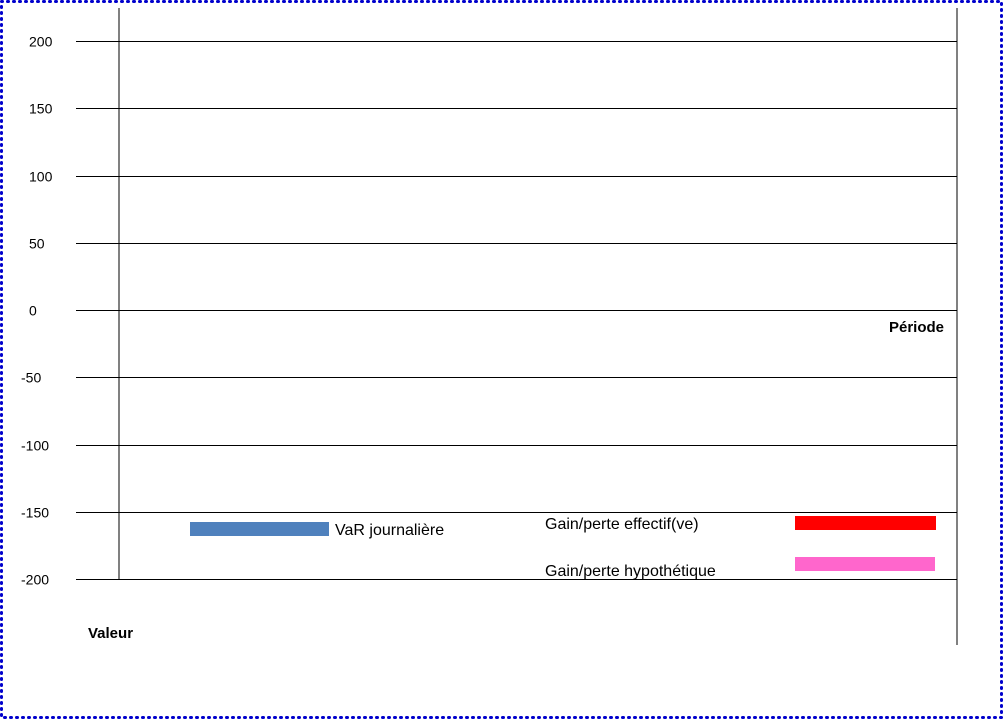 Image resolution: width=1003 pixels, height=719 pixels. Describe the element at coordinates (389, 530) in the screenshot. I see `legend-label-var: VaR journalière` at that location.